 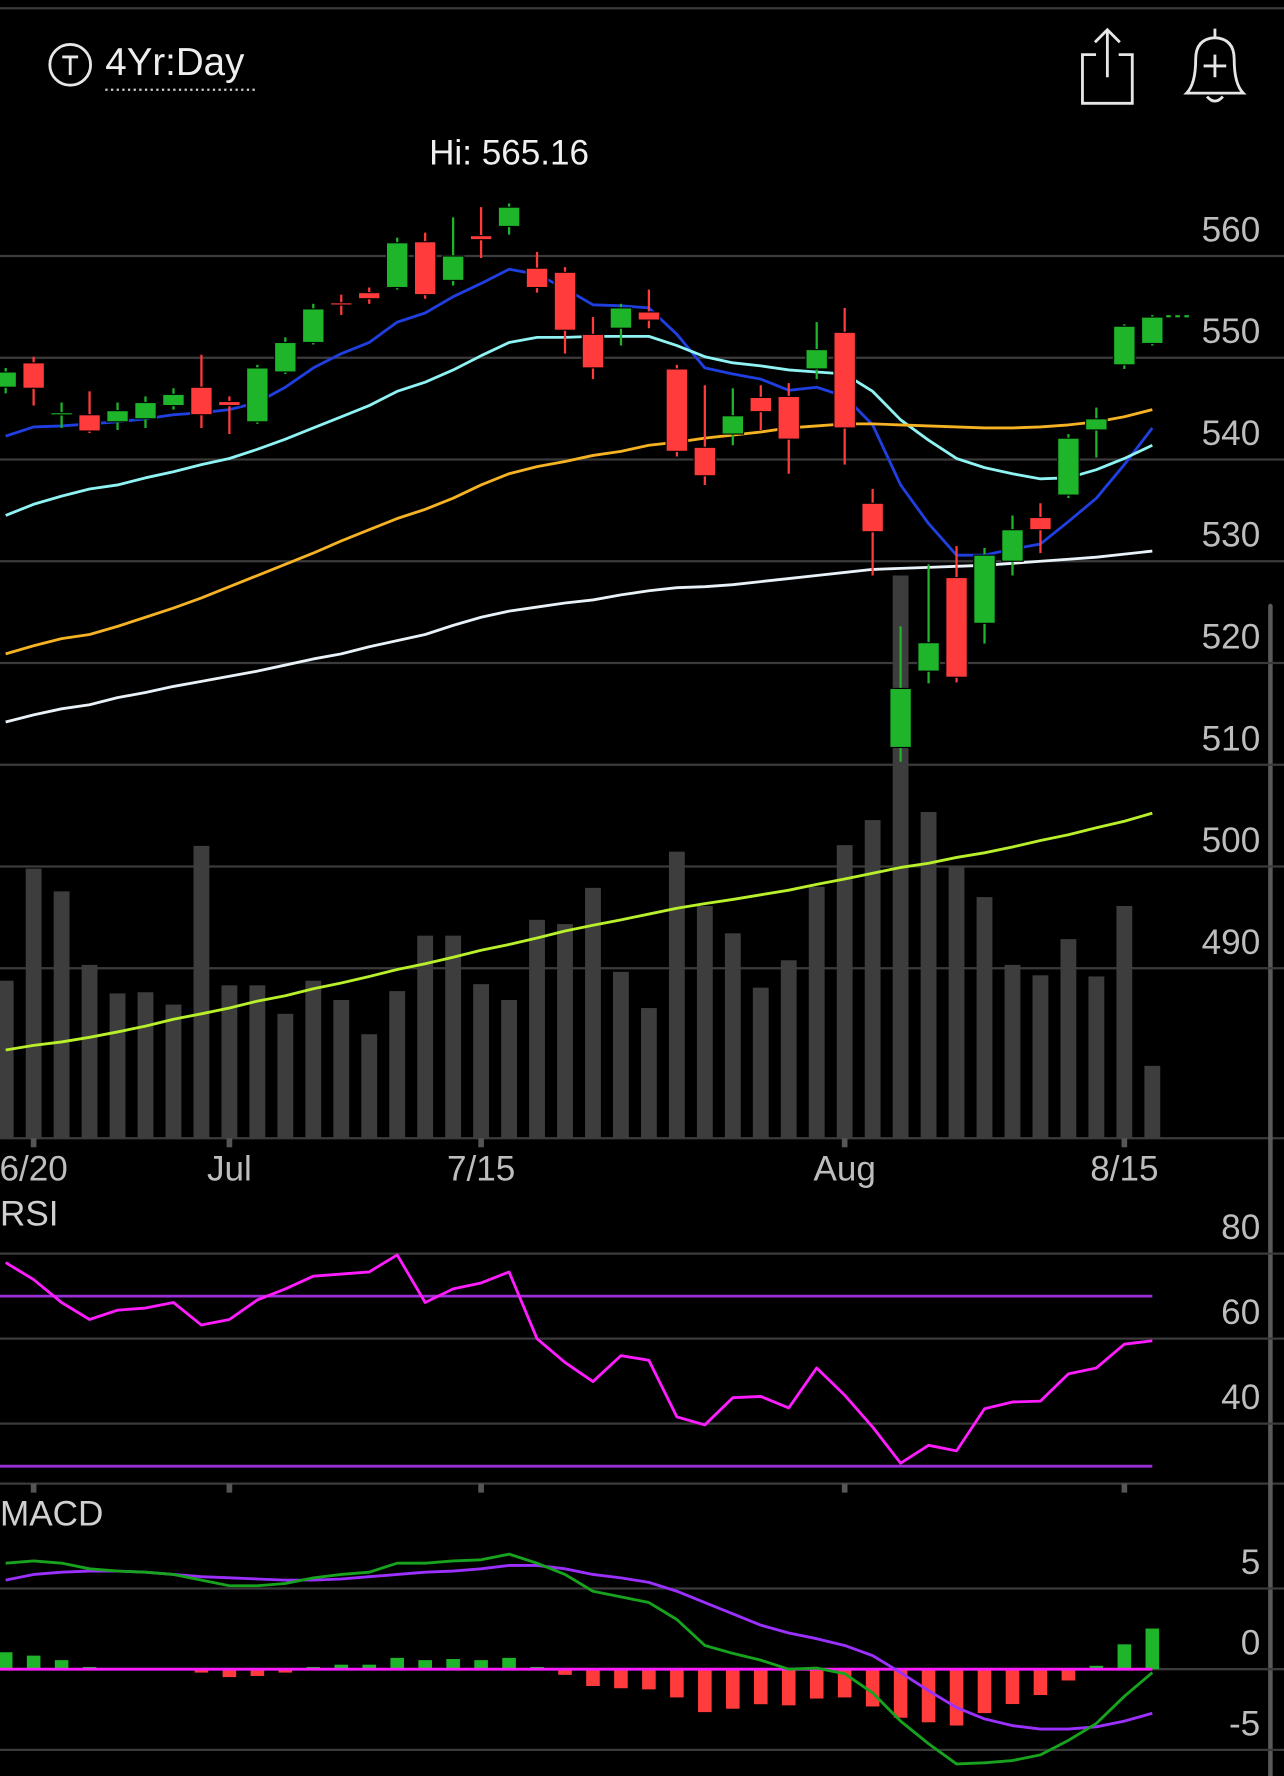 I want to click on alert-button, so click(x=1215, y=65).